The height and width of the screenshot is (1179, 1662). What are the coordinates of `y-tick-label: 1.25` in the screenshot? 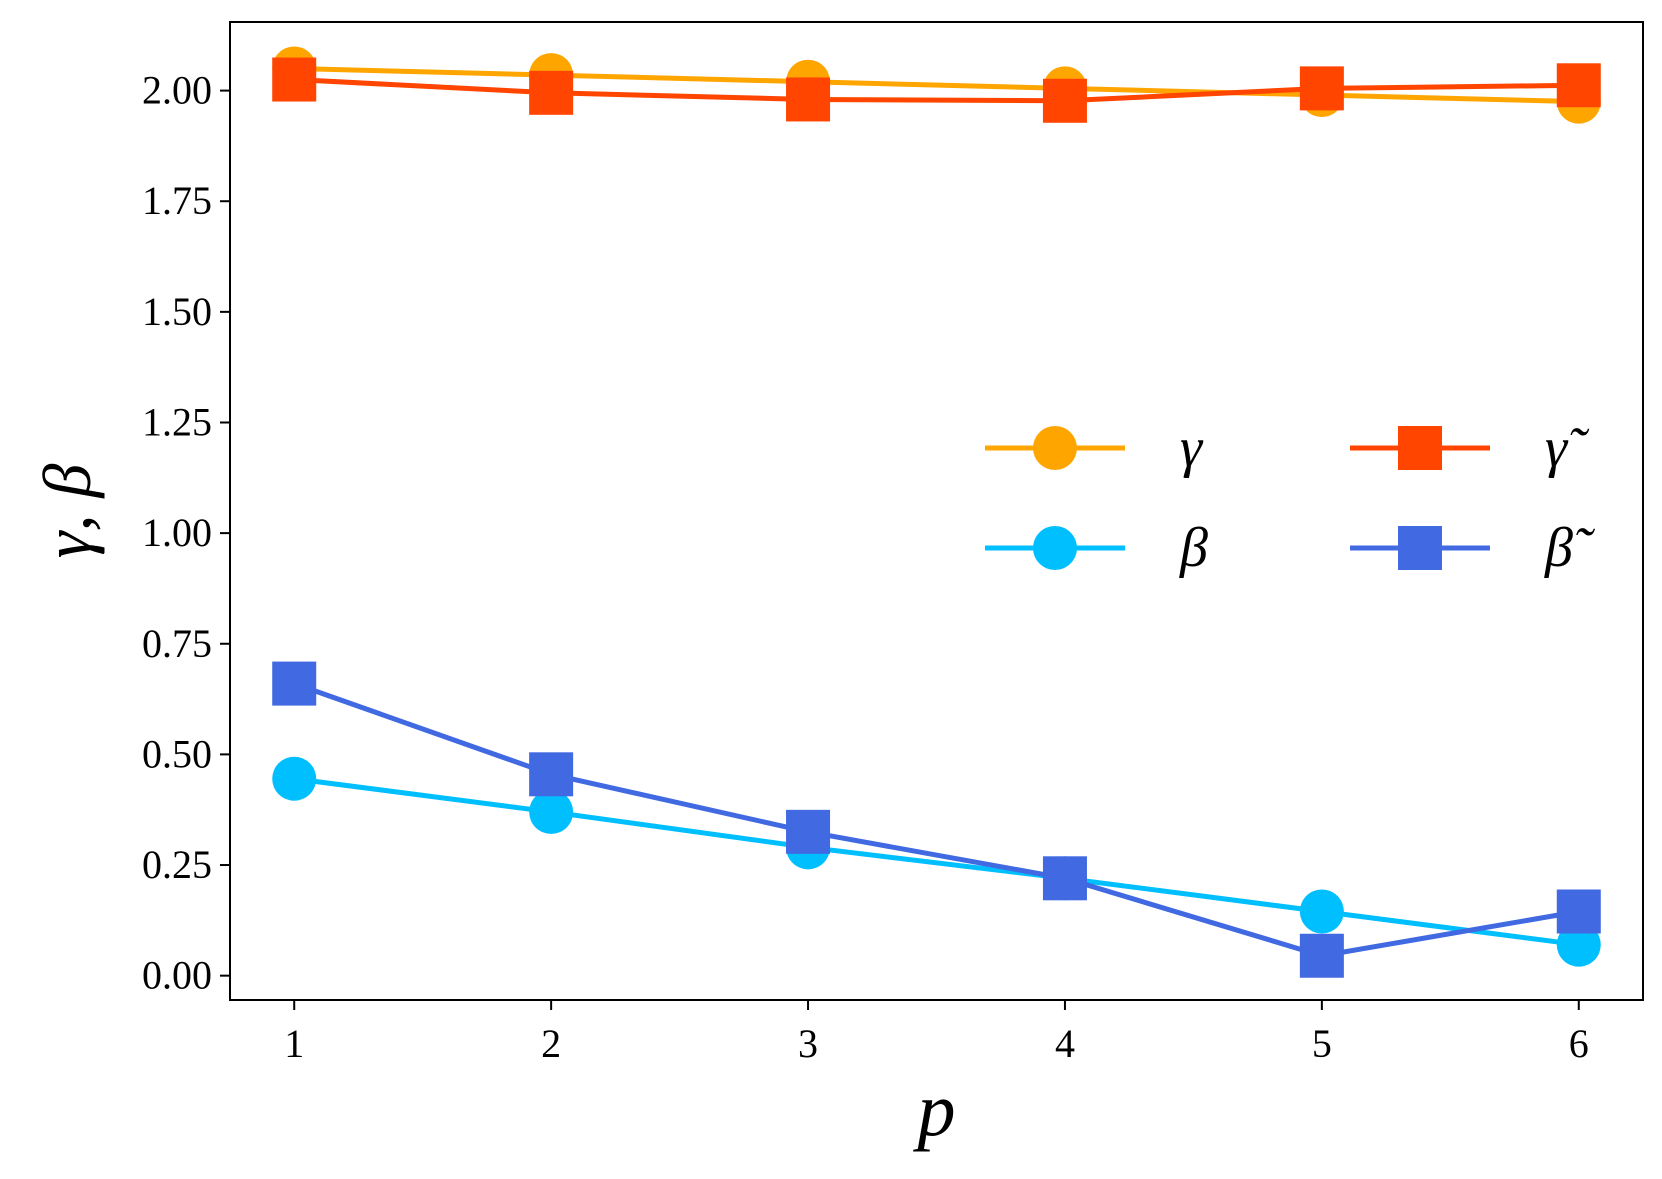 It's located at (177, 421).